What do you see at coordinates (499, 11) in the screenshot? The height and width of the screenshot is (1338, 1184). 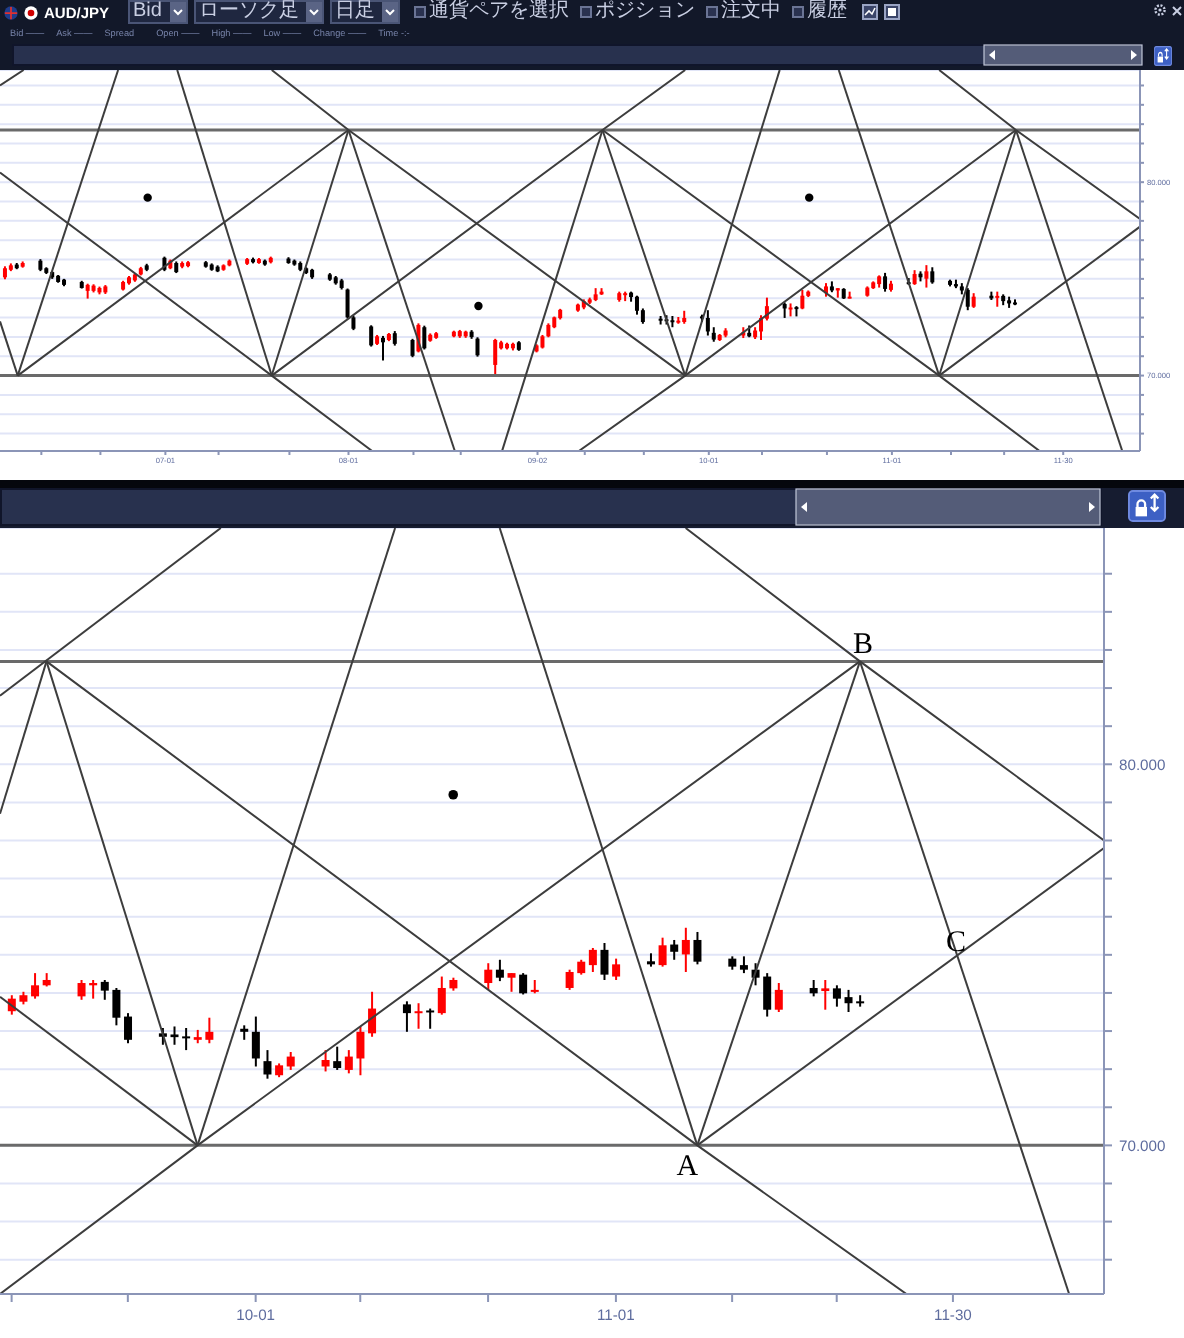 I see `text: 通貨ペアを選択` at bounding box center [499, 11].